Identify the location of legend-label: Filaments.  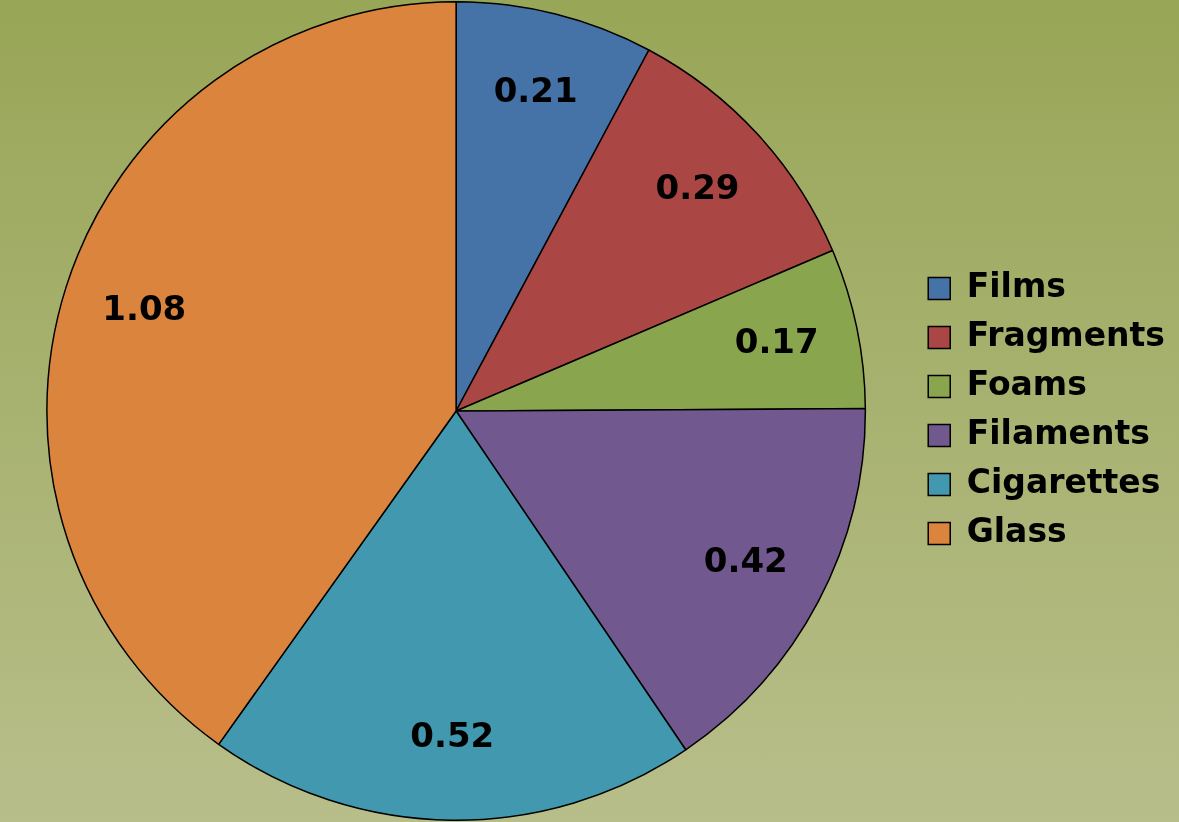
(1058, 433).